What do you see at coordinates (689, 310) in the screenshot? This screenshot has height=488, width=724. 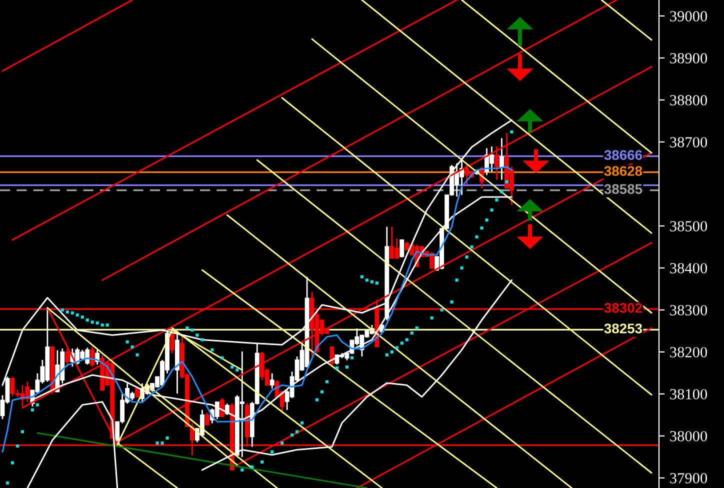 I see `y-tick-label: 38300` at bounding box center [689, 310].